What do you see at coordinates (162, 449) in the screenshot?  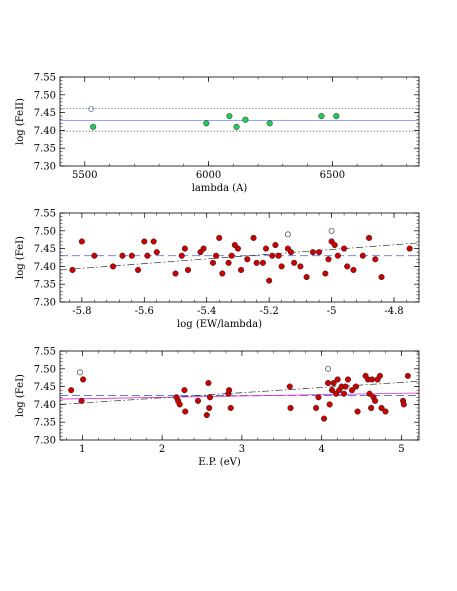 I see `x-tick-label: 2` at bounding box center [162, 449].